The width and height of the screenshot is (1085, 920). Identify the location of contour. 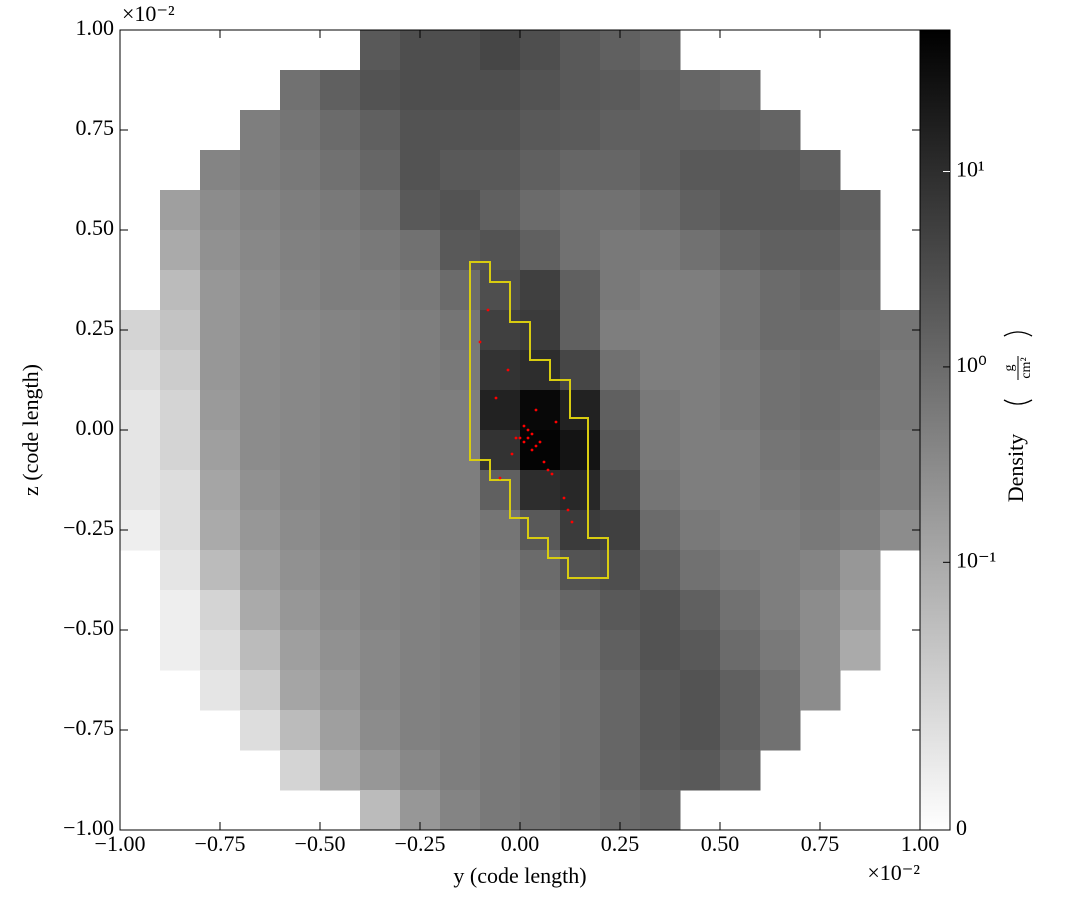
(539, 420).